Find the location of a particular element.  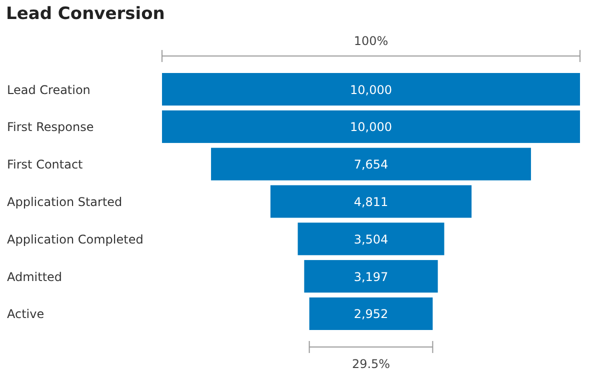

data-label: 7,654 is located at coordinates (371, 165).